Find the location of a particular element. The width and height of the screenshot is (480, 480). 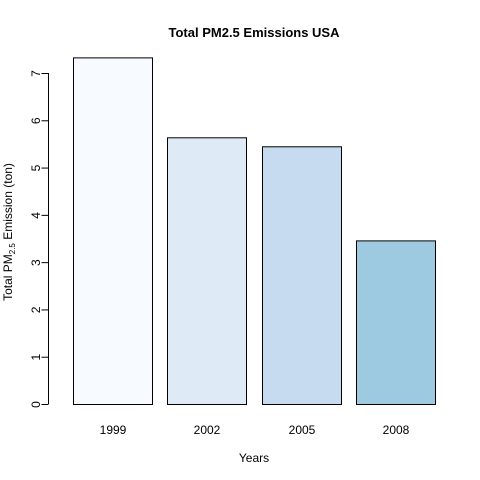

y-tick-label-7: 7 is located at coordinates (36, 73).